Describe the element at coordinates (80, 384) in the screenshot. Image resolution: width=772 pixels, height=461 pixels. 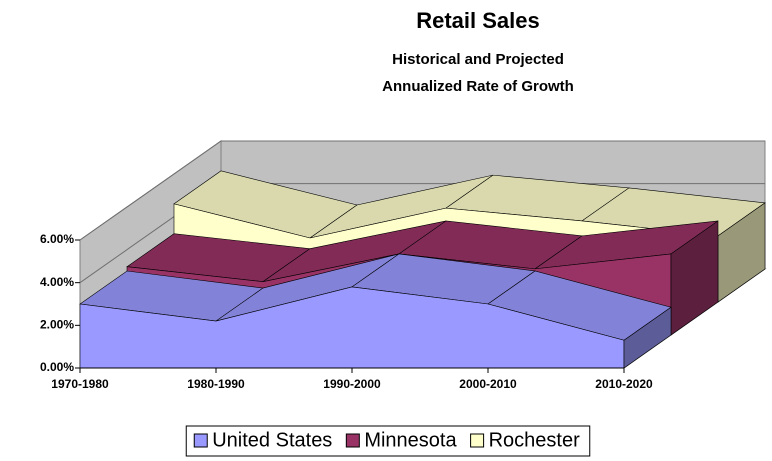
I see `x-tick-label: 1970-1980` at that location.